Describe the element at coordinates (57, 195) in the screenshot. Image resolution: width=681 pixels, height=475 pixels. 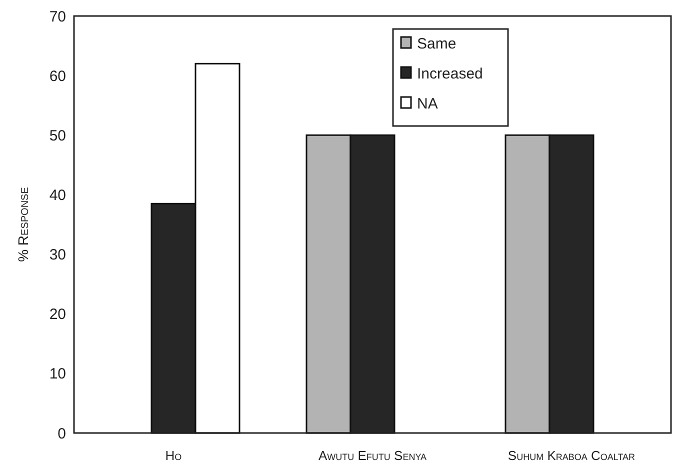
I see `y-tick-label: 40` at that location.